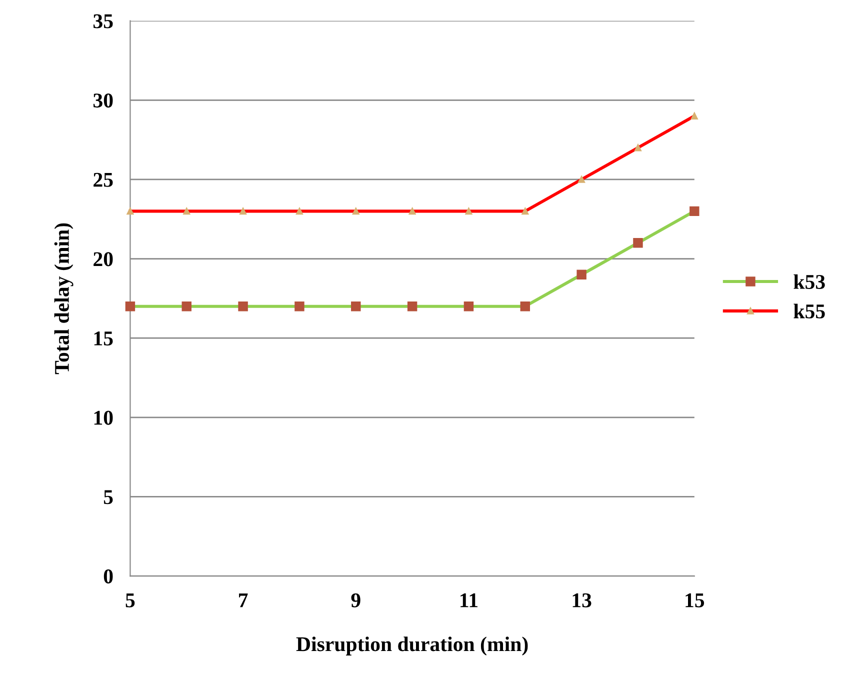  I want to click on x-tick-label: 13, so click(582, 600).